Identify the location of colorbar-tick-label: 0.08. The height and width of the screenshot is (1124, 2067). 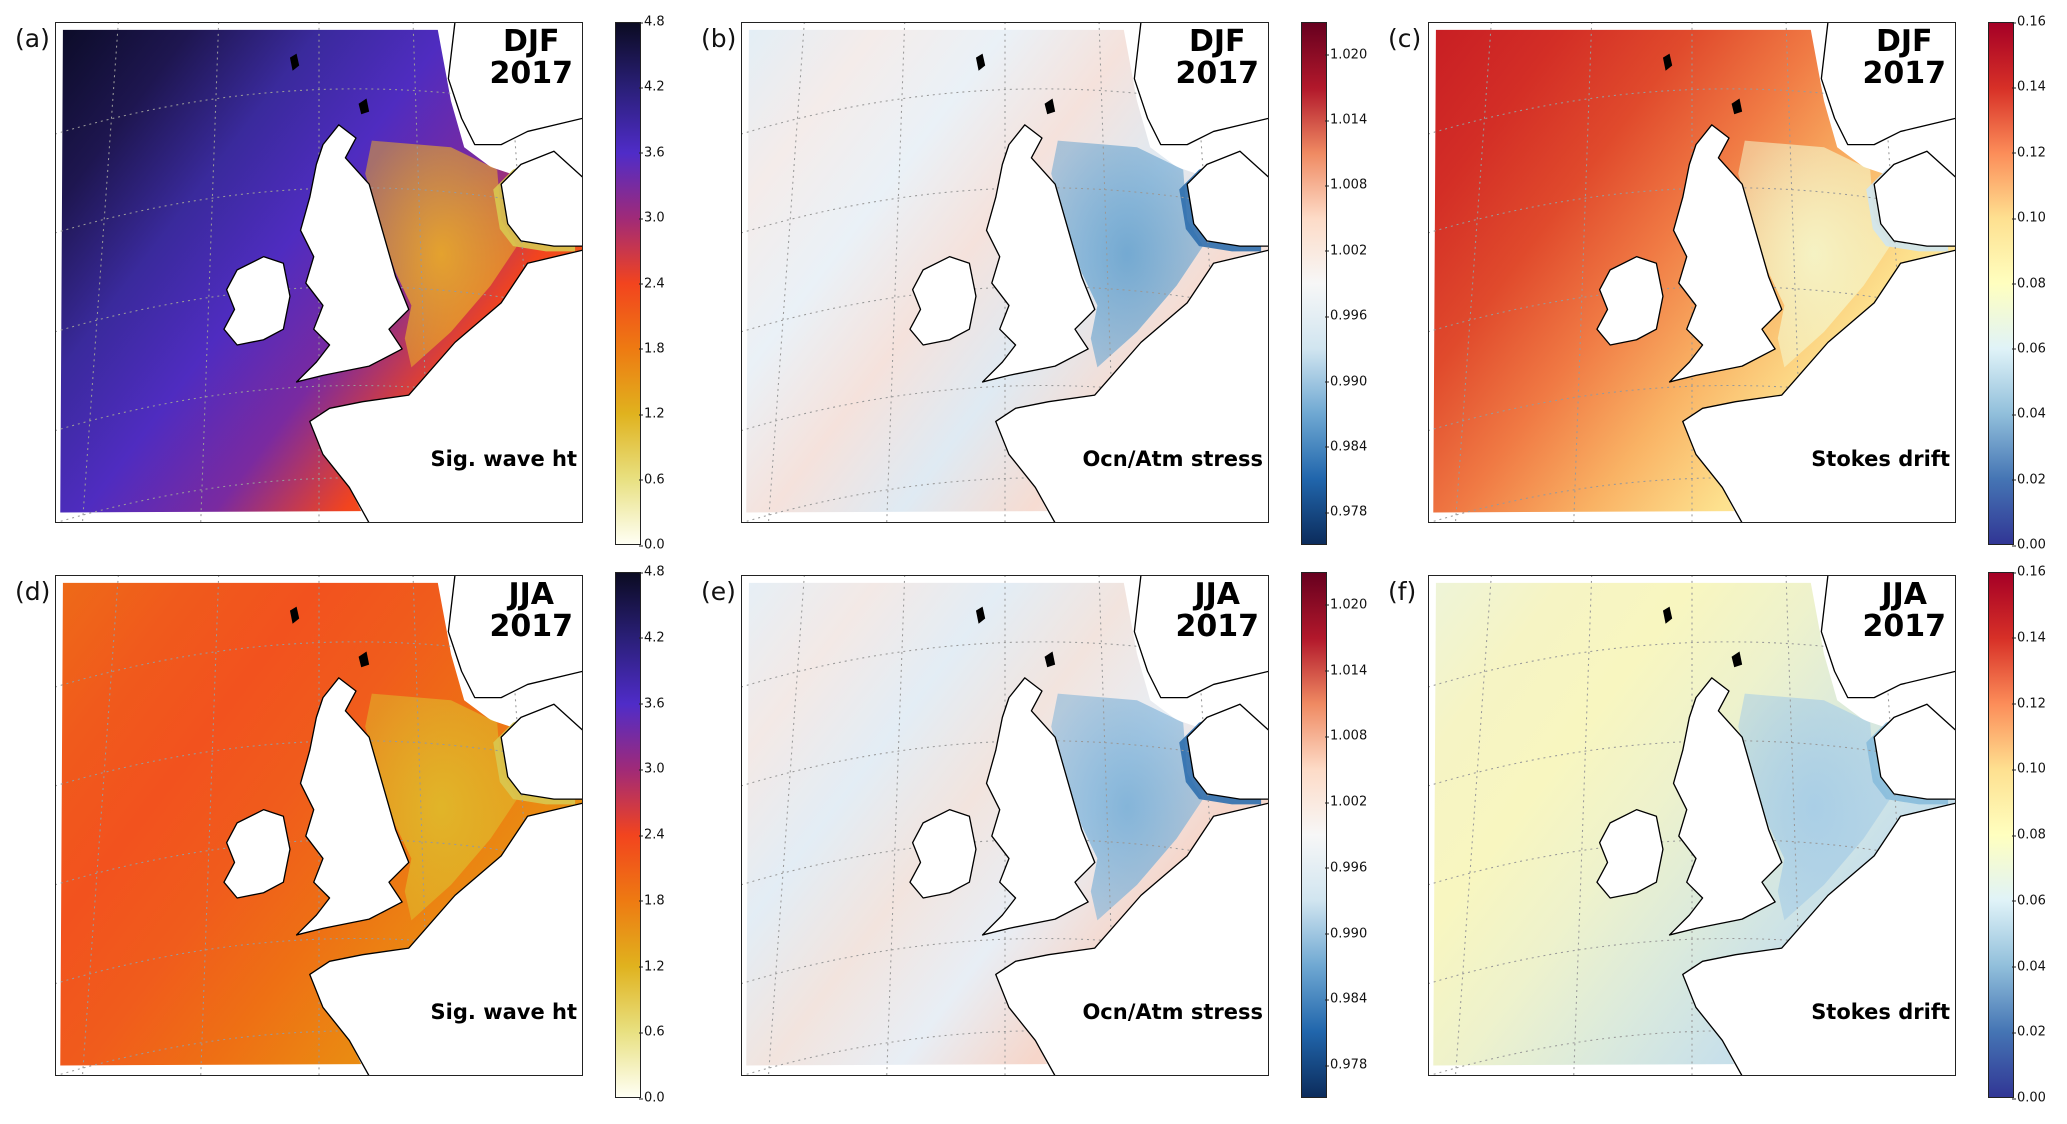
(2029, 835).